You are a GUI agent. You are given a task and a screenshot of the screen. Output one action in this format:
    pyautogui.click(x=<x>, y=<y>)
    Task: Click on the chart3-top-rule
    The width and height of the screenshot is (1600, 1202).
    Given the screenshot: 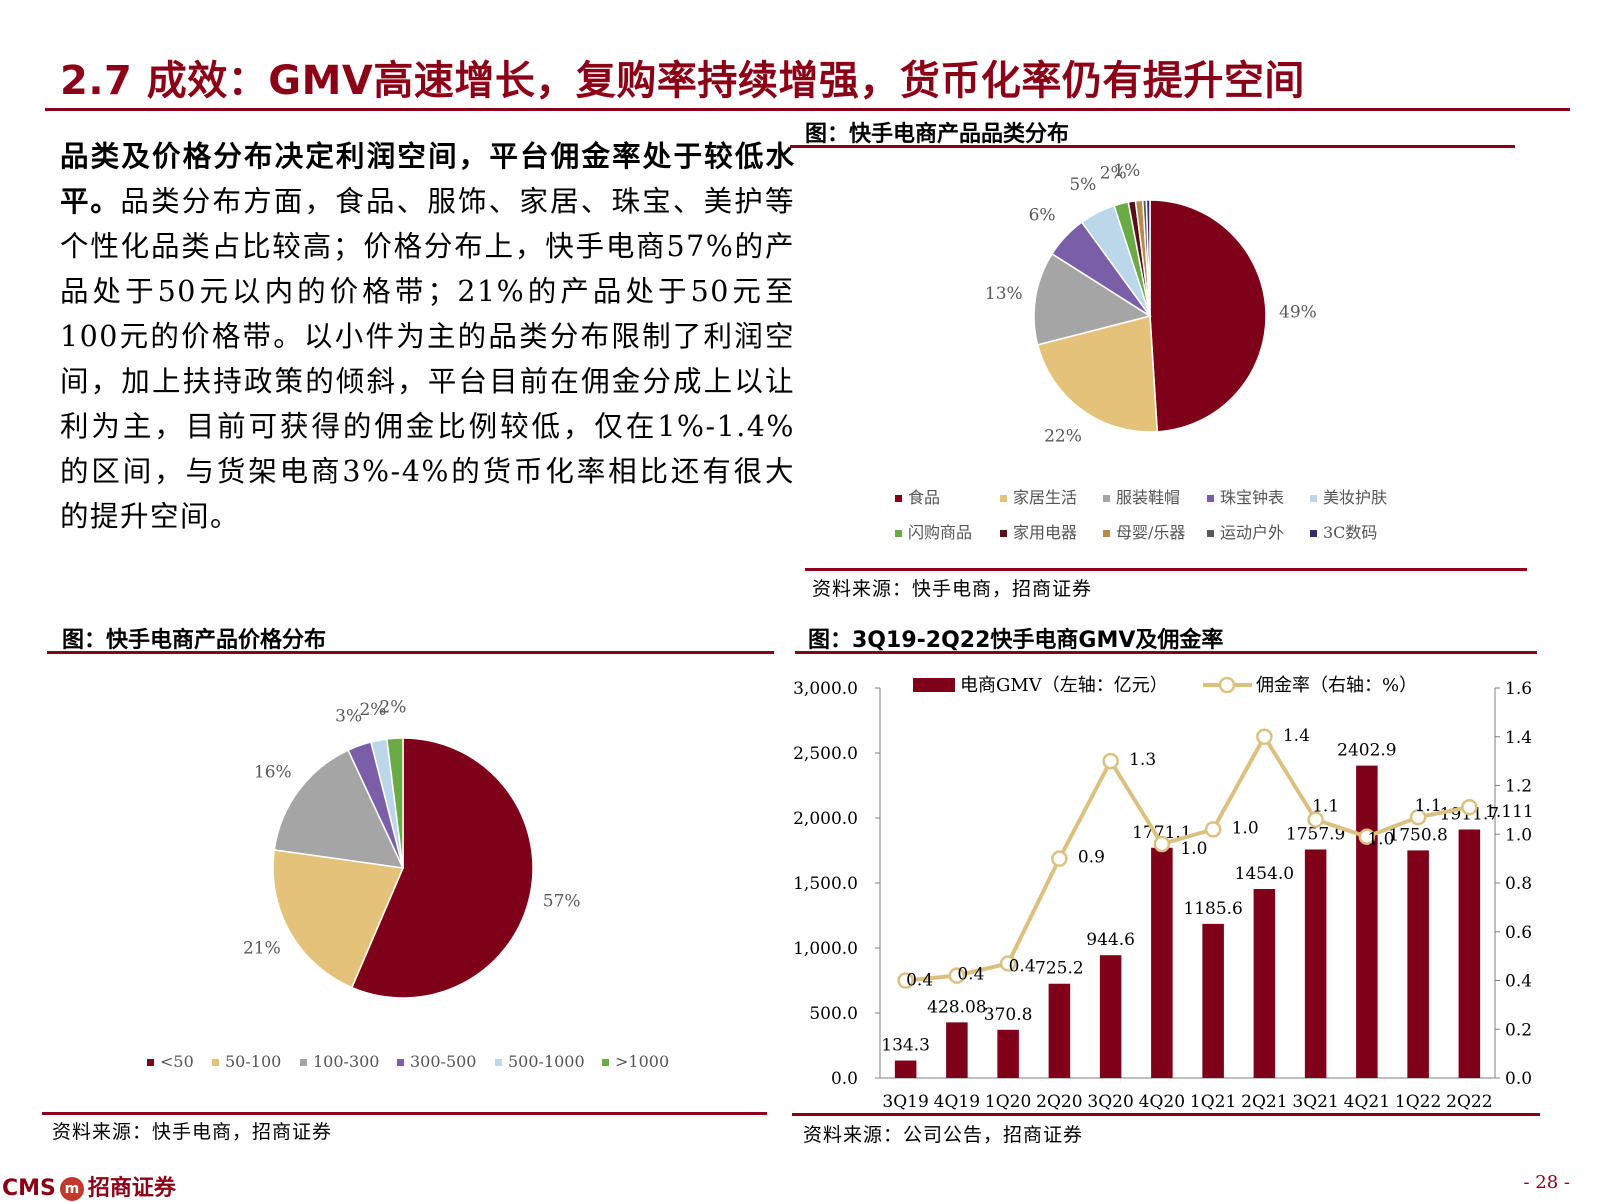 What is the action you would take?
    pyautogui.click(x=1166, y=652)
    